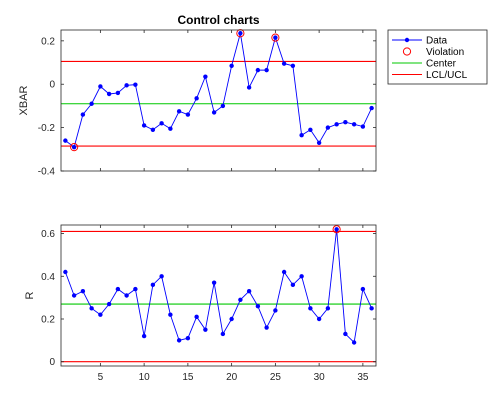 This screenshot has width=492, height=411. I want to click on r-violation-markers, so click(336, 229).